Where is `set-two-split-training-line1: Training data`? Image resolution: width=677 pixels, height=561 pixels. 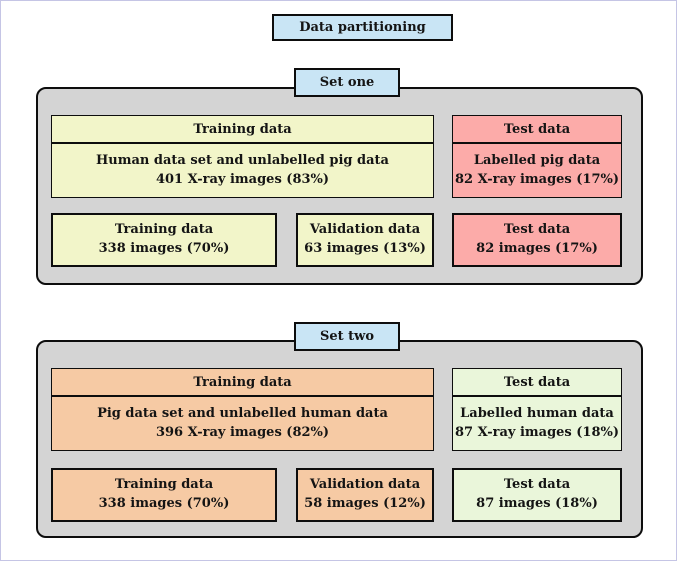 set-two-split-training-line1: Training data is located at coordinates (164, 485).